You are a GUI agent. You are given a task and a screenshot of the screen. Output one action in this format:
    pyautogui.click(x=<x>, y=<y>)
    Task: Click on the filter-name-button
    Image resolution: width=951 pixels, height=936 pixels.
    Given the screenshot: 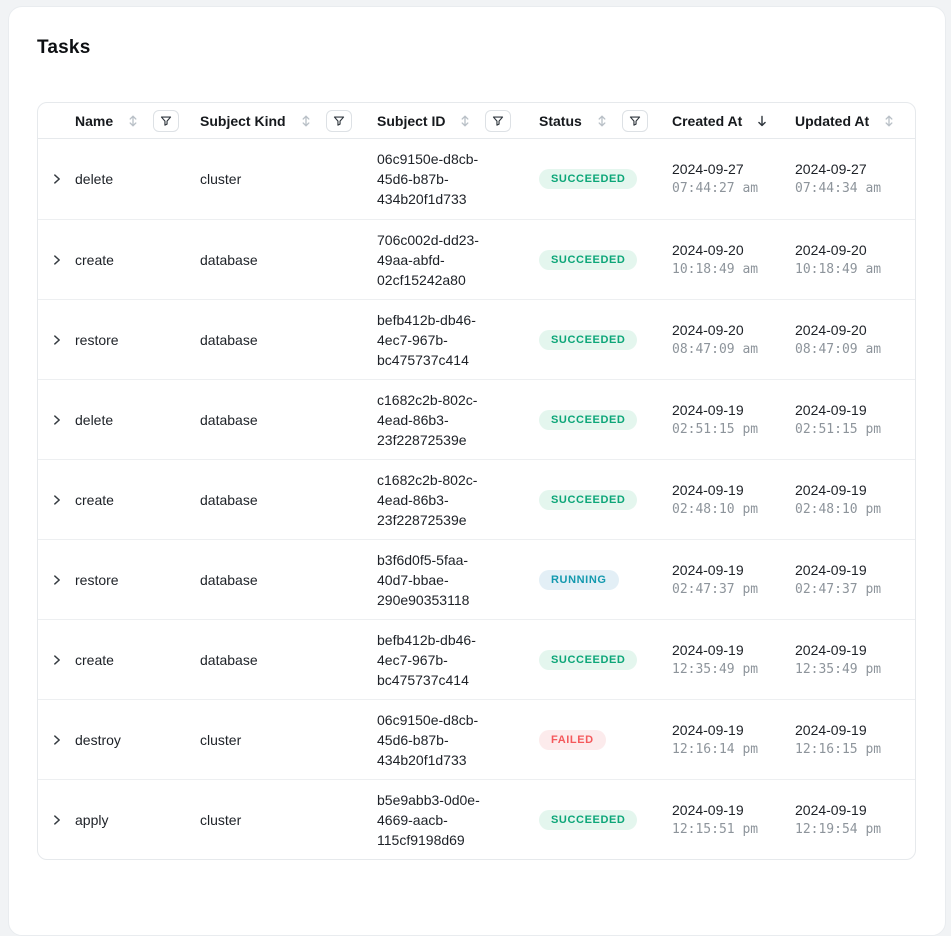 What is the action you would take?
    pyautogui.click(x=166, y=120)
    